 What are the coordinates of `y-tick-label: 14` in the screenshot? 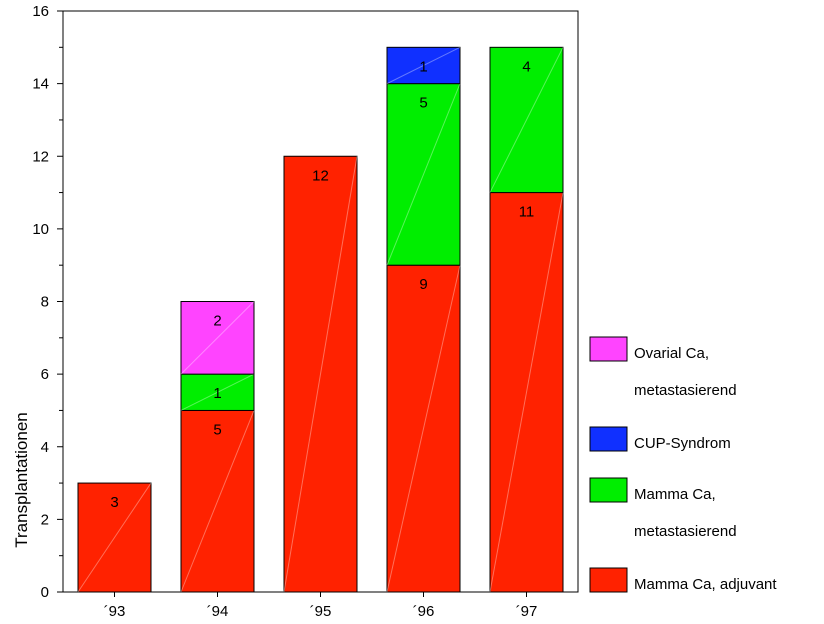 It's located at (40, 84).